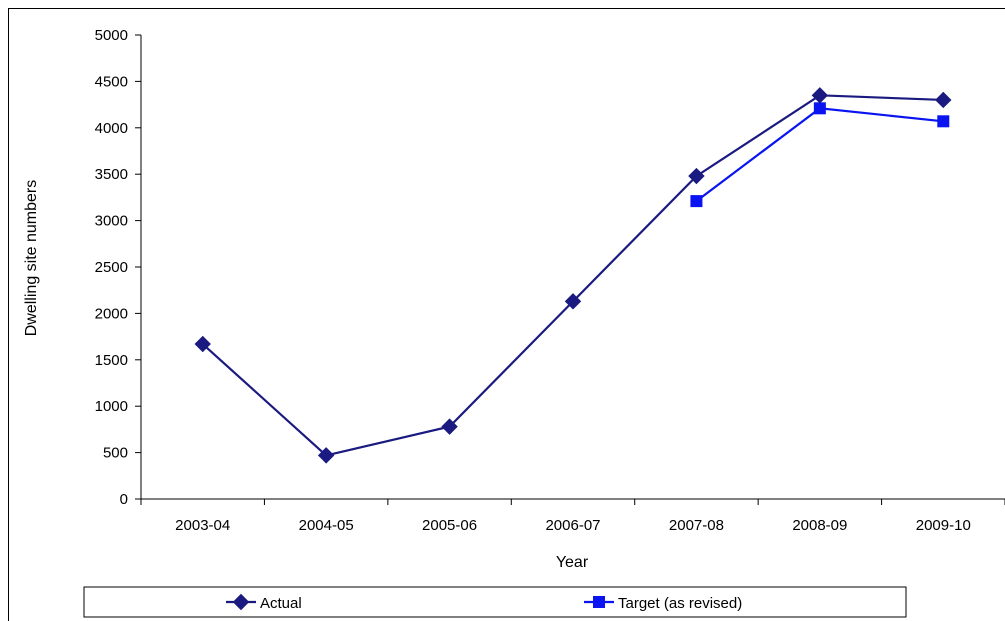 This screenshot has height=621, width=1005. I want to click on legend: Actual Target (as revised), so click(495, 602).